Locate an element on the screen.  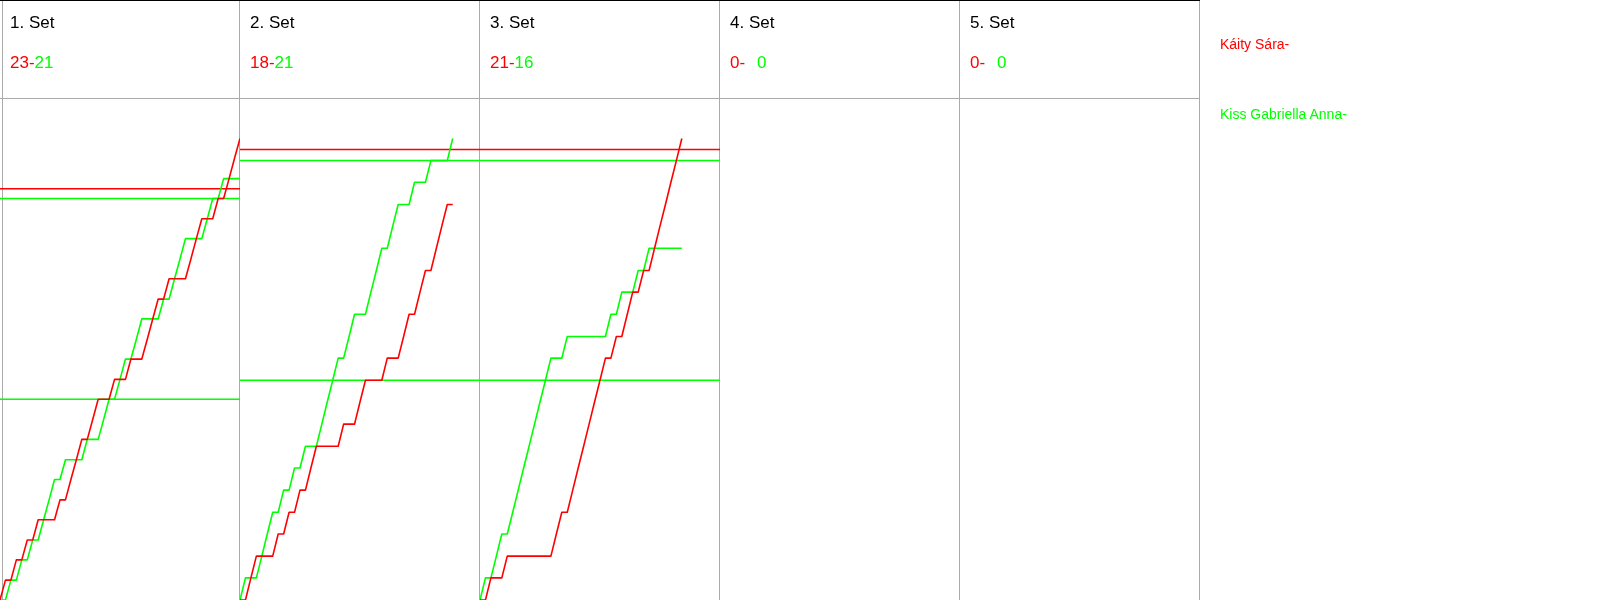
chart-title: 2. Set is located at coordinates (272, 22).